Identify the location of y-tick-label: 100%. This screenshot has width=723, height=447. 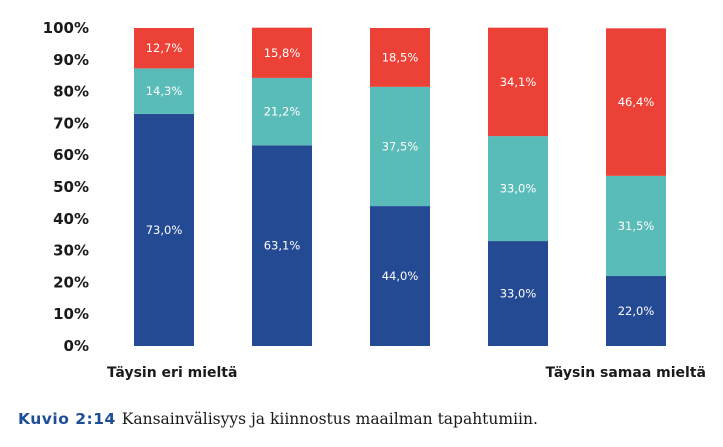
(66, 28).